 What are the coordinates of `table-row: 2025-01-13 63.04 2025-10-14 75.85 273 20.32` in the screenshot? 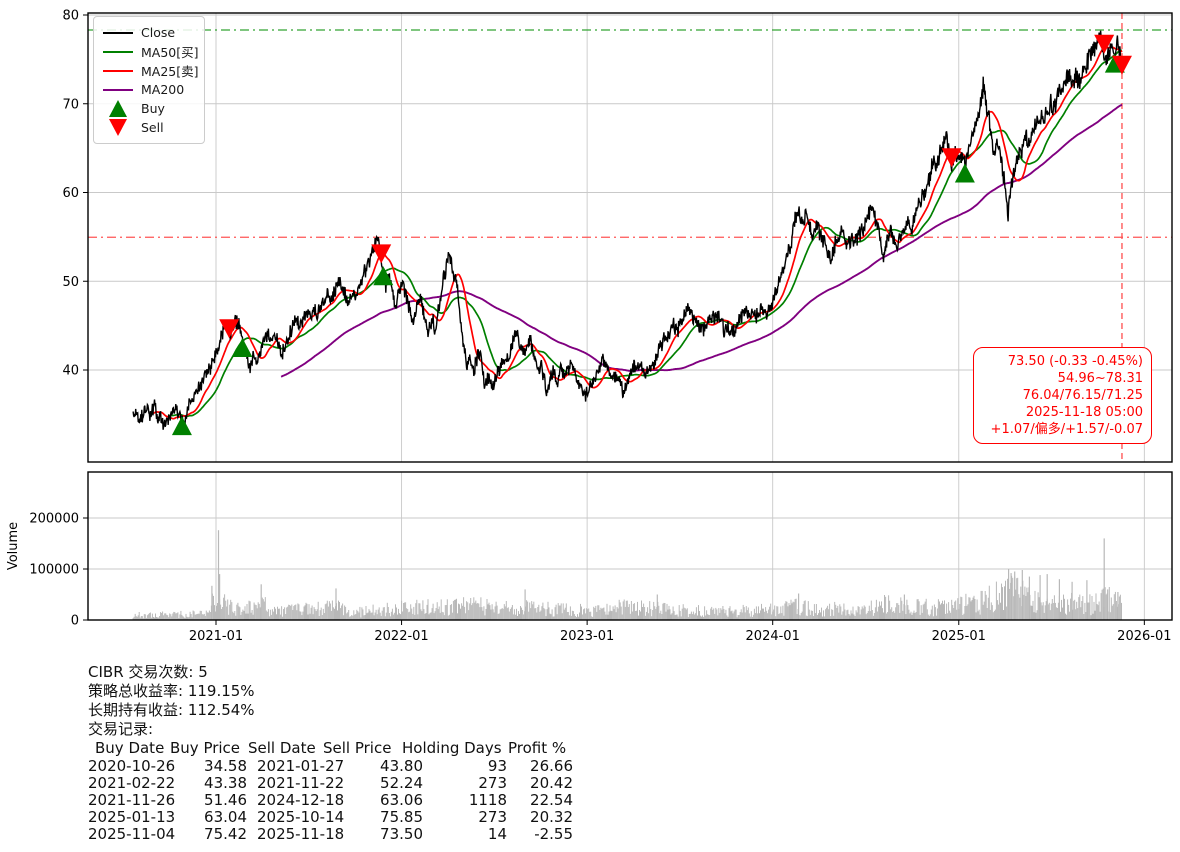 It's located at (368, 817).